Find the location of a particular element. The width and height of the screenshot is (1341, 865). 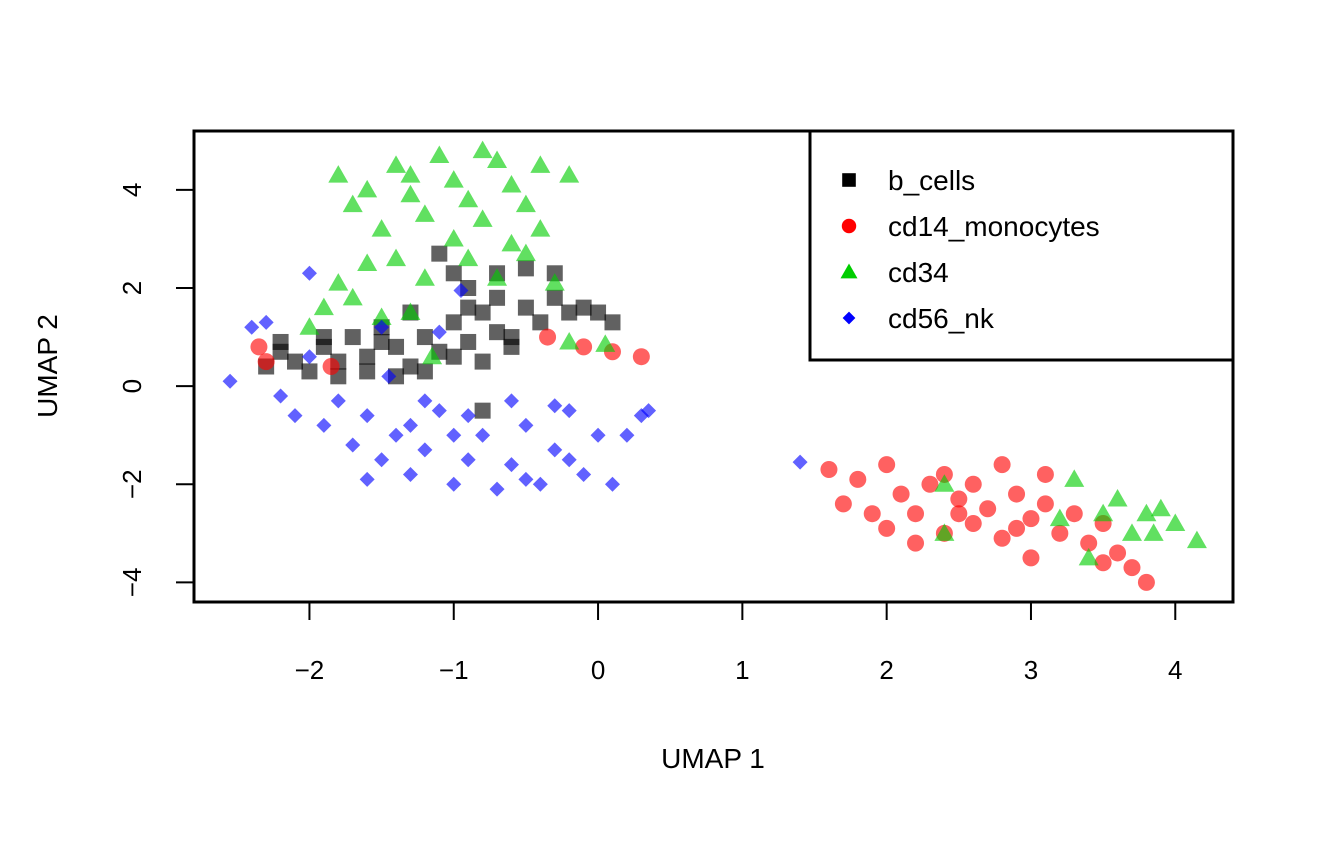

x-tick-label-6: 4 is located at coordinates (1175, 670).